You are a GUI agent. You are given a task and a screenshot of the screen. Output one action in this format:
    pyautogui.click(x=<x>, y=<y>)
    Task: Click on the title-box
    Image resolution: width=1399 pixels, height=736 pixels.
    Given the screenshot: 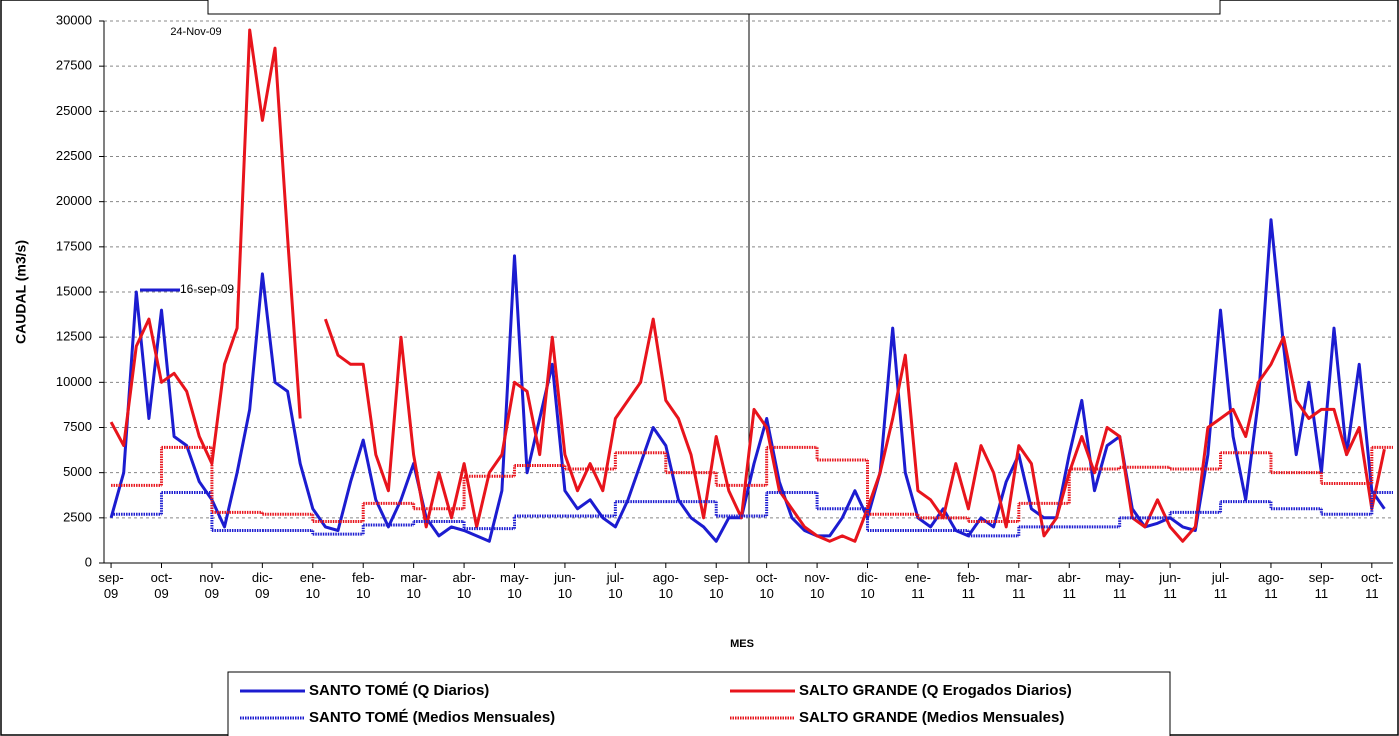 What is the action you would take?
    pyautogui.click(x=714, y=7)
    